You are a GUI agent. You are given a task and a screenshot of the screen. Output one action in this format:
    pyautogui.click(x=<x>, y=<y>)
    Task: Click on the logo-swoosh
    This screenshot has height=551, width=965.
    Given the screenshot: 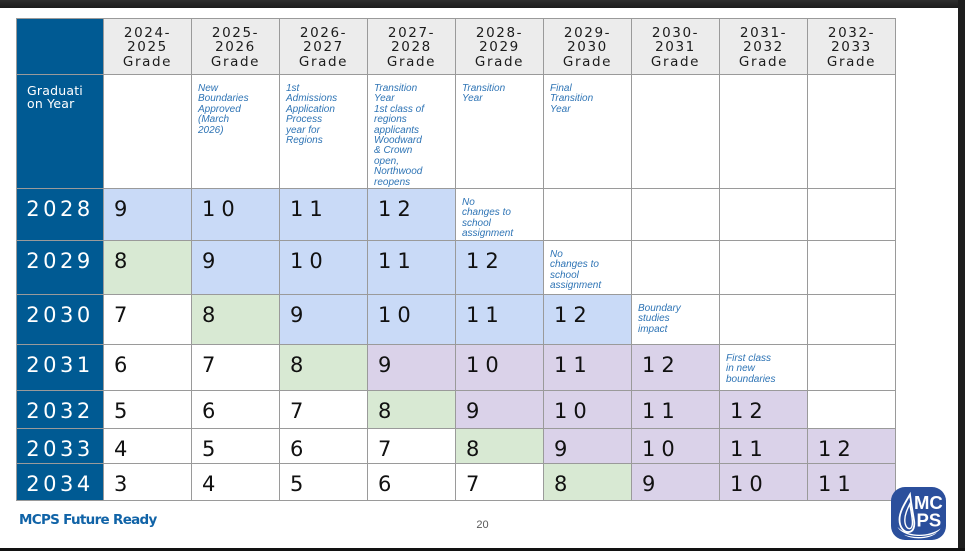 What is the action you would take?
    pyautogui.click(x=919, y=532)
    